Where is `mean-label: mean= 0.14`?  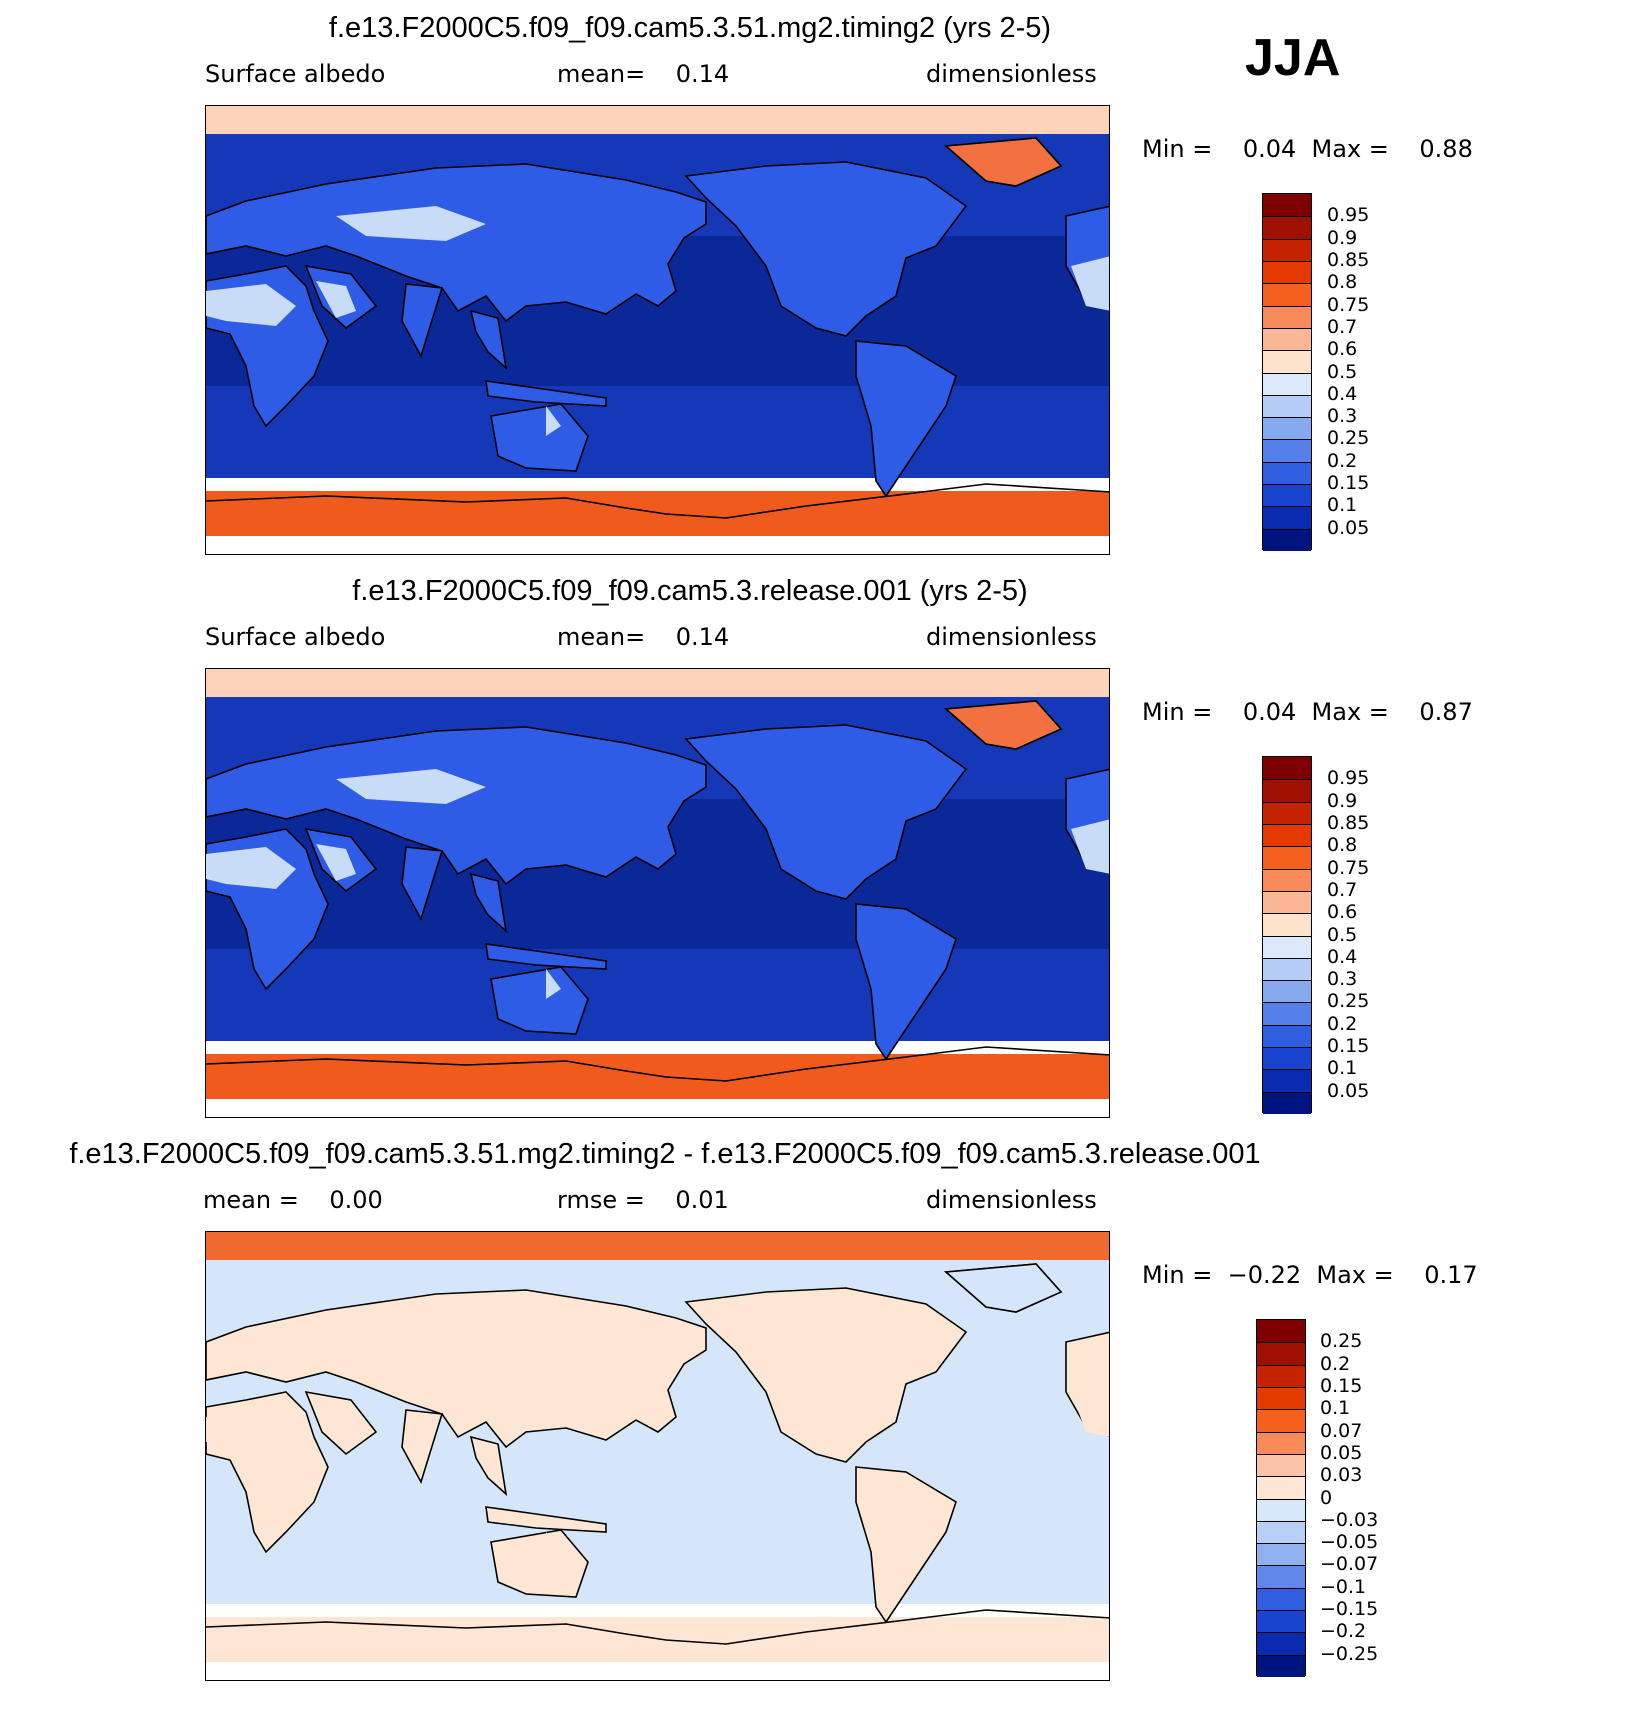
mean-label: mean= 0.14 is located at coordinates (643, 74).